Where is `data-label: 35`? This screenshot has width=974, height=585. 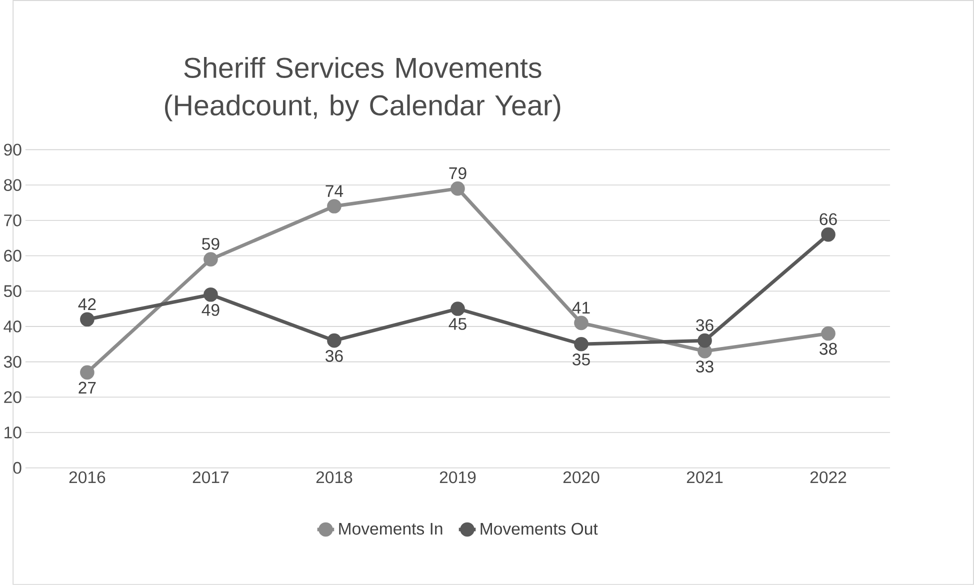 data-label: 35 is located at coordinates (581, 360).